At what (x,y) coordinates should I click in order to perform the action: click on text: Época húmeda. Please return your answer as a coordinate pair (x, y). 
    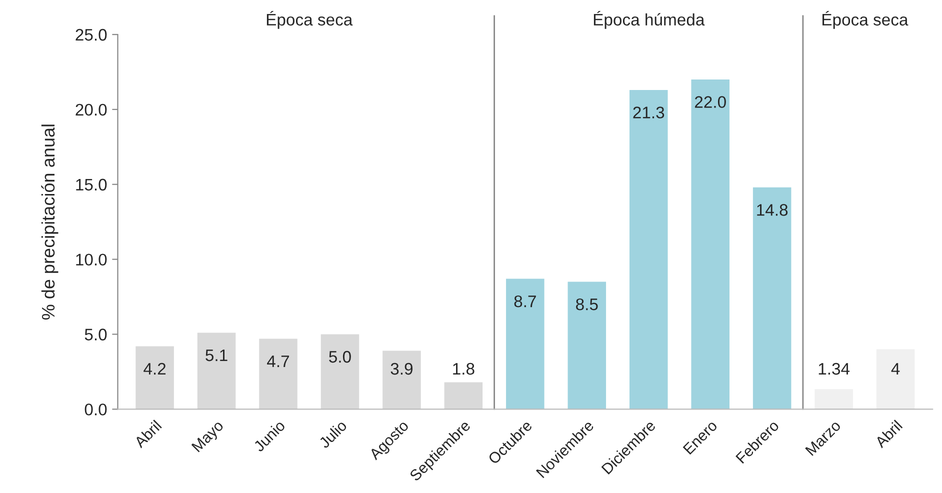
    Looking at the image, I should click on (649, 19).